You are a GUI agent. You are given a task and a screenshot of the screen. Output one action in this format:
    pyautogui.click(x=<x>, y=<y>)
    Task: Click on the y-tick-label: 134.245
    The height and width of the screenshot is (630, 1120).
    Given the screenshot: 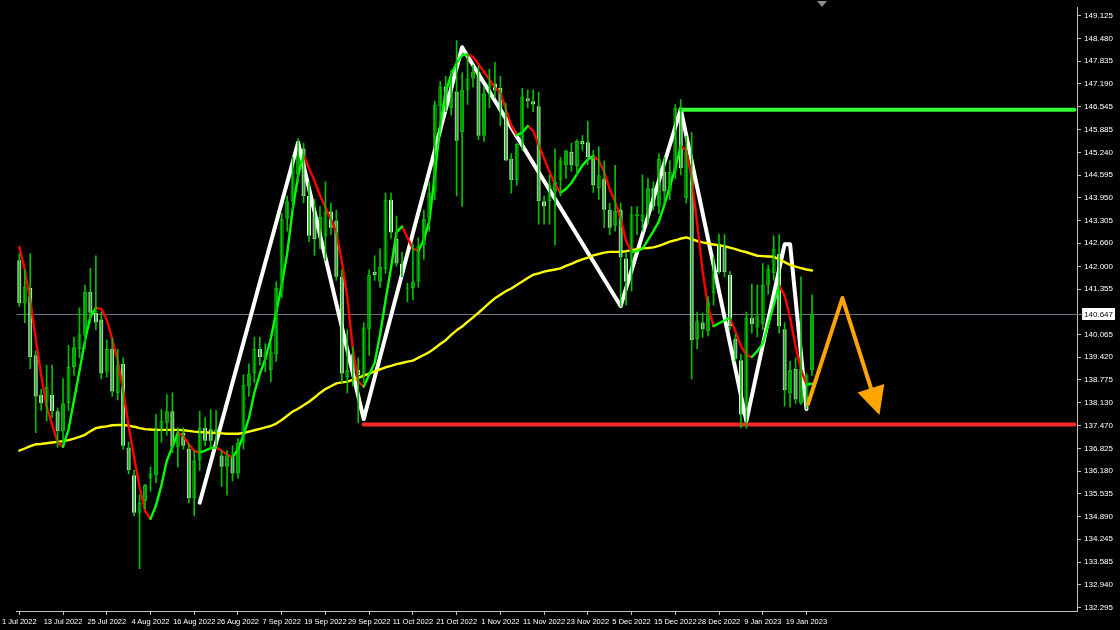 What is the action you would take?
    pyautogui.click(x=1099, y=539)
    